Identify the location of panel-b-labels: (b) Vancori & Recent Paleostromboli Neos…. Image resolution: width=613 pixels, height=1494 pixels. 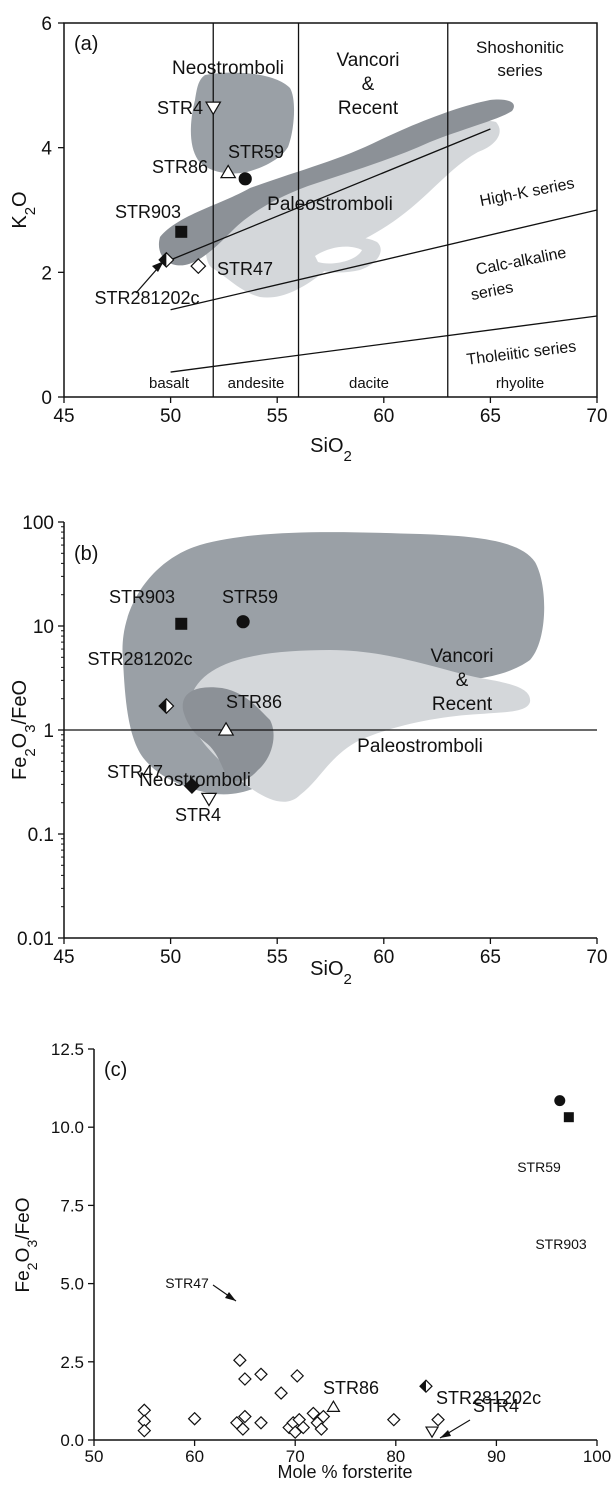
(284, 667).